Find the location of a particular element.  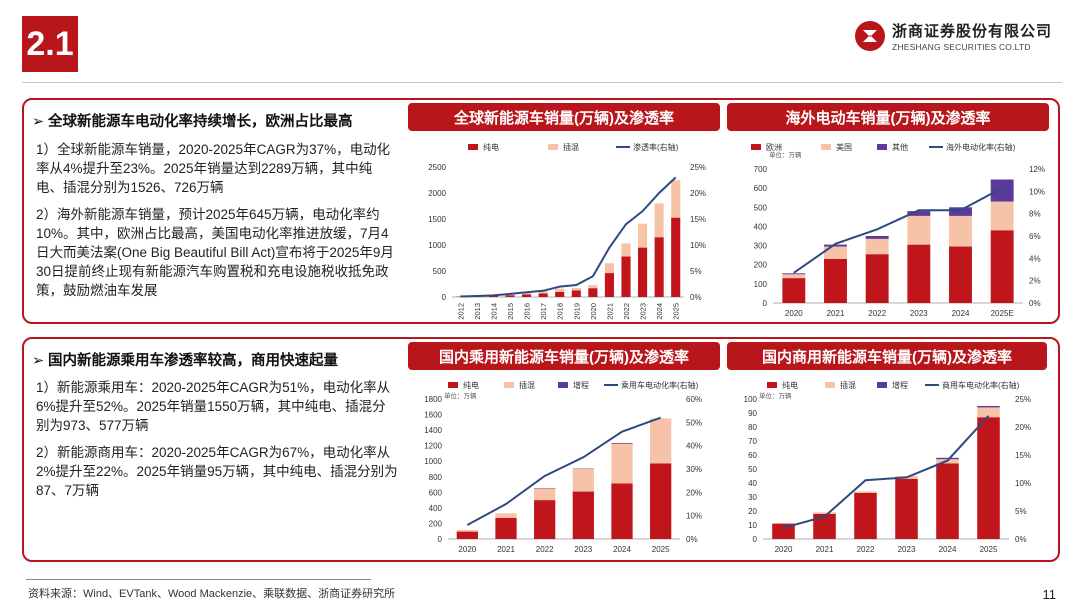

y2-tick-label: 10% is located at coordinates (698, 245).